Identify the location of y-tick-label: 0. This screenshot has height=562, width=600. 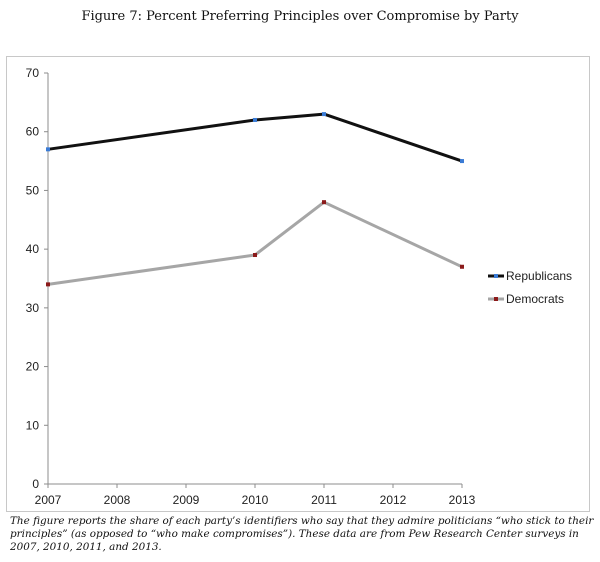
(35, 484).